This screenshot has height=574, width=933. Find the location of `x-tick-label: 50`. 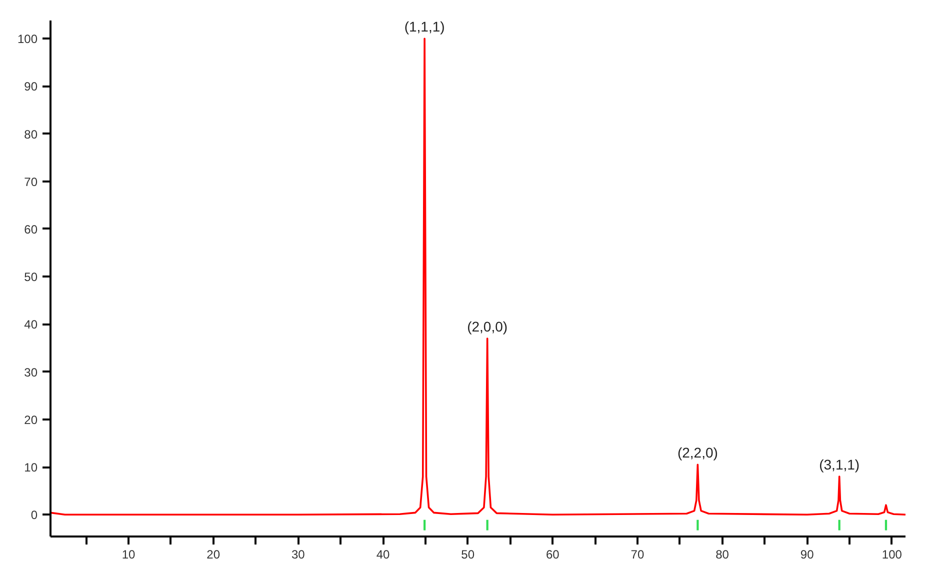

x-tick-label: 50 is located at coordinates (468, 555).